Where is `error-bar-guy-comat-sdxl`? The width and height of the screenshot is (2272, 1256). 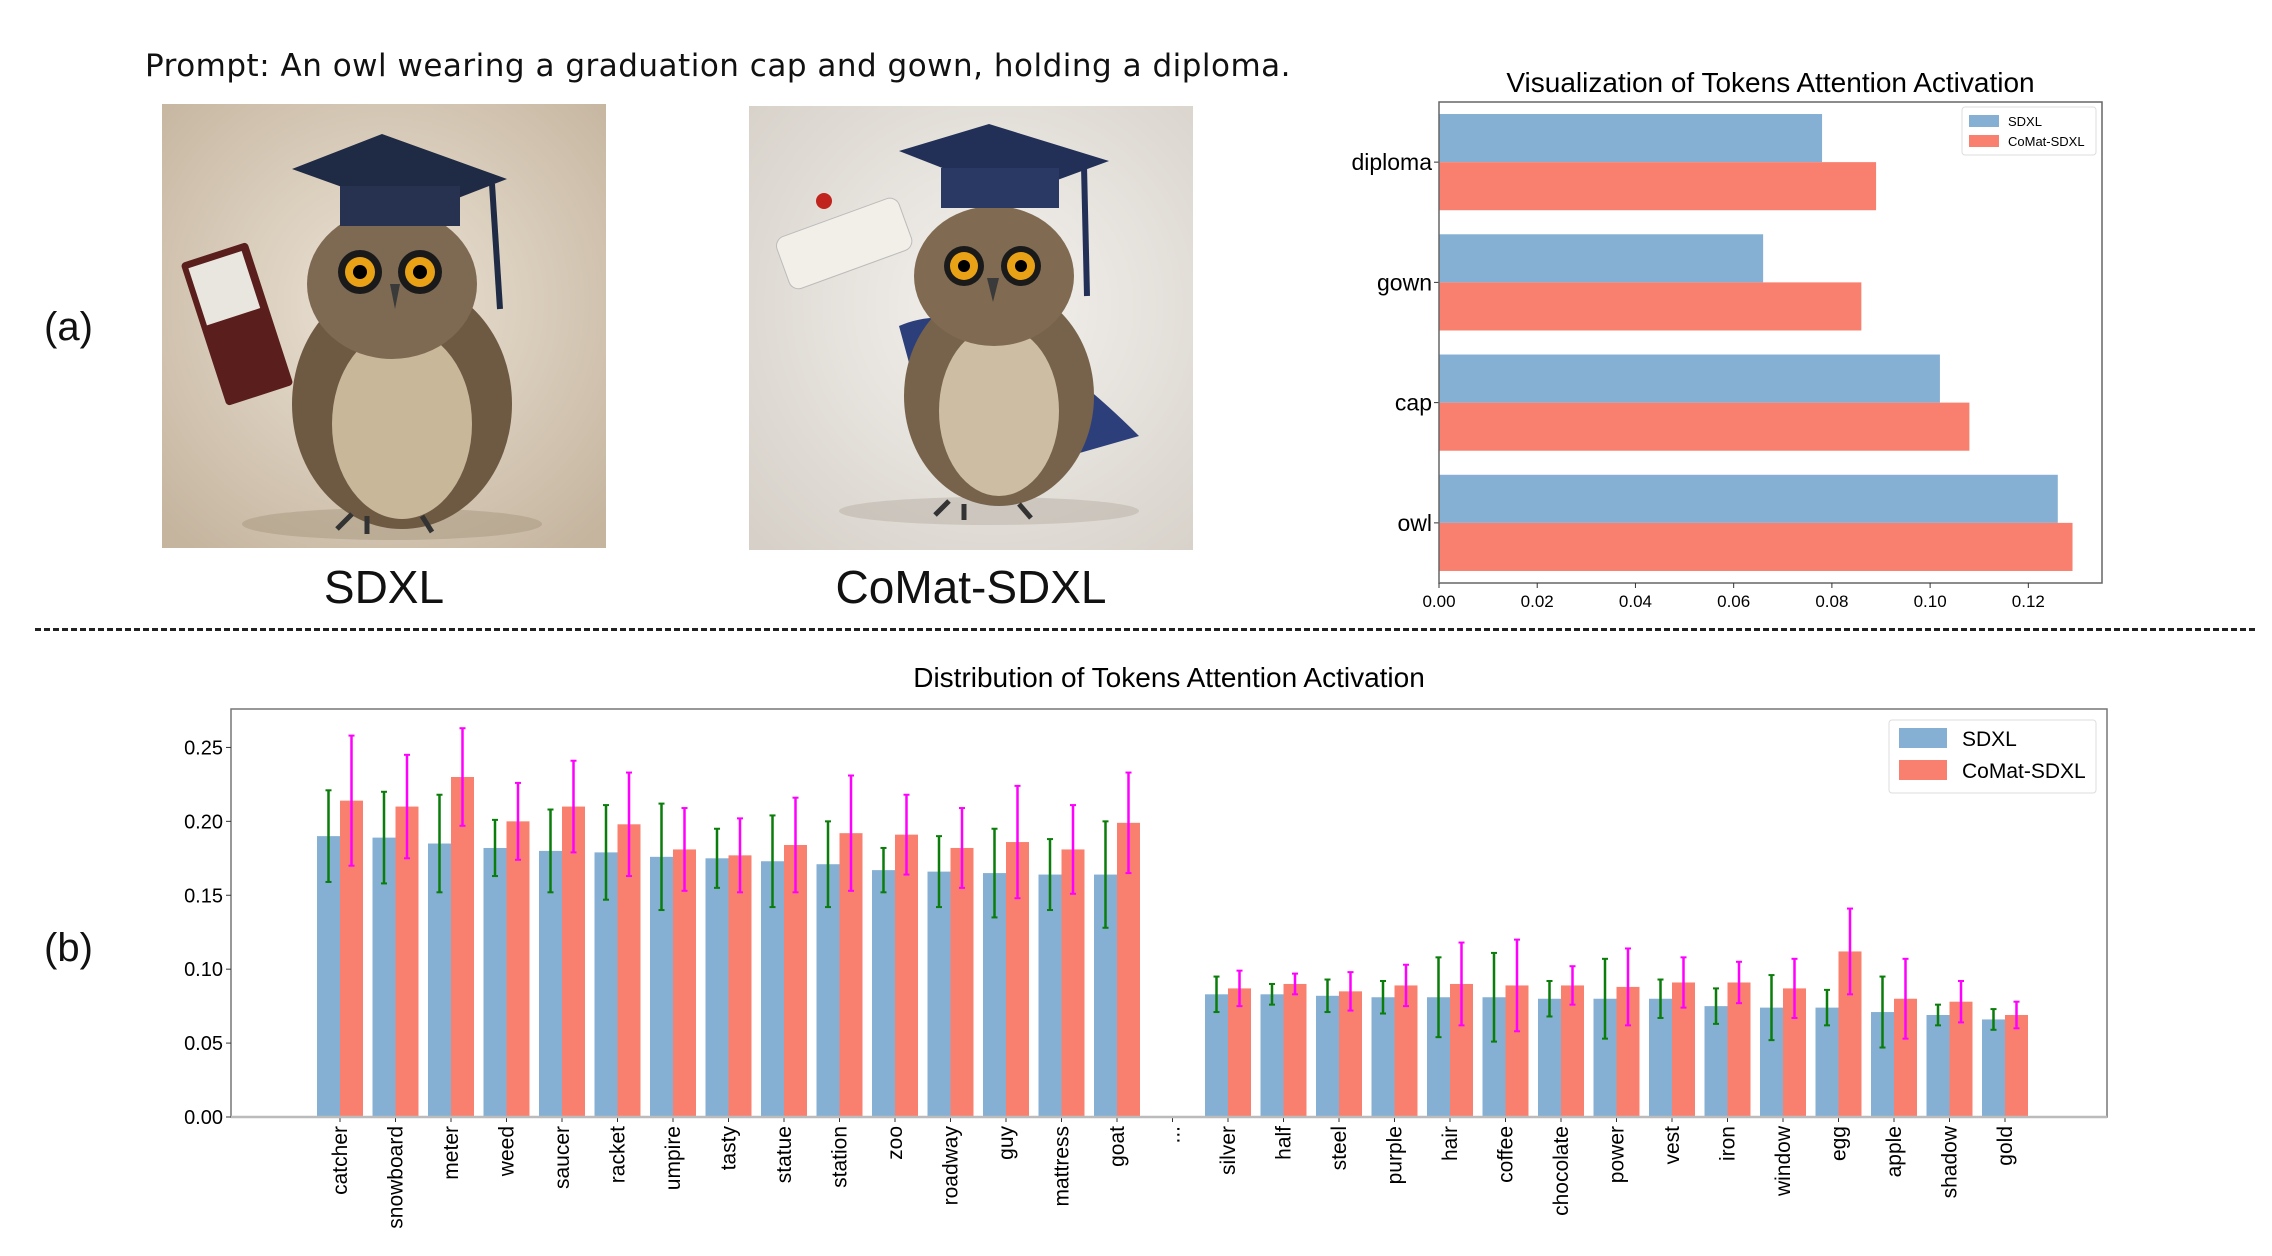
error-bar-guy-comat-sdxl is located at coordinates (1017, 842).